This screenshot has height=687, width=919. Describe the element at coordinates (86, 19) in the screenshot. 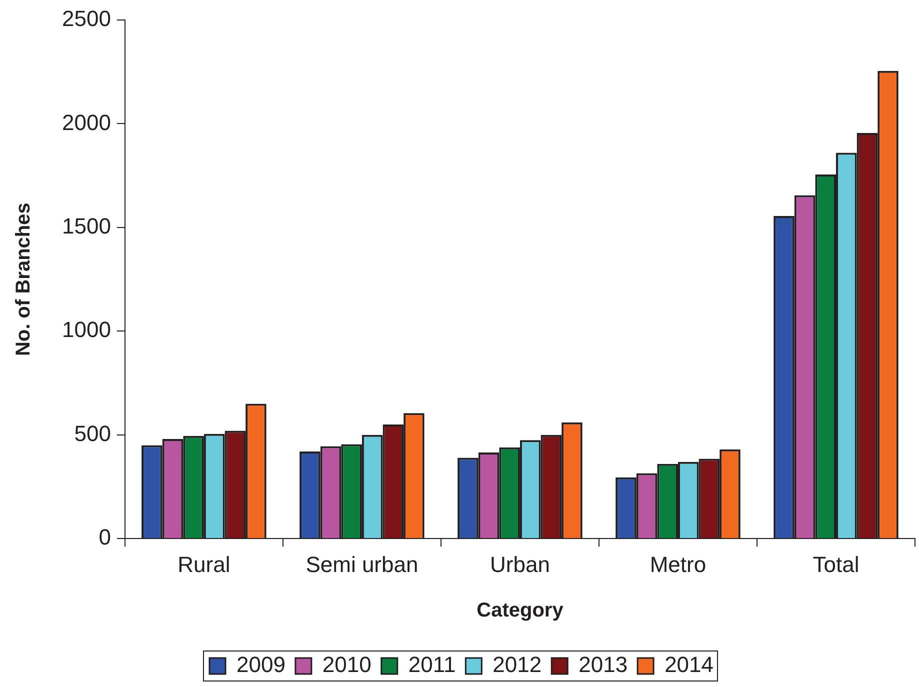

I see `y-tick-label: 2500` at that location.